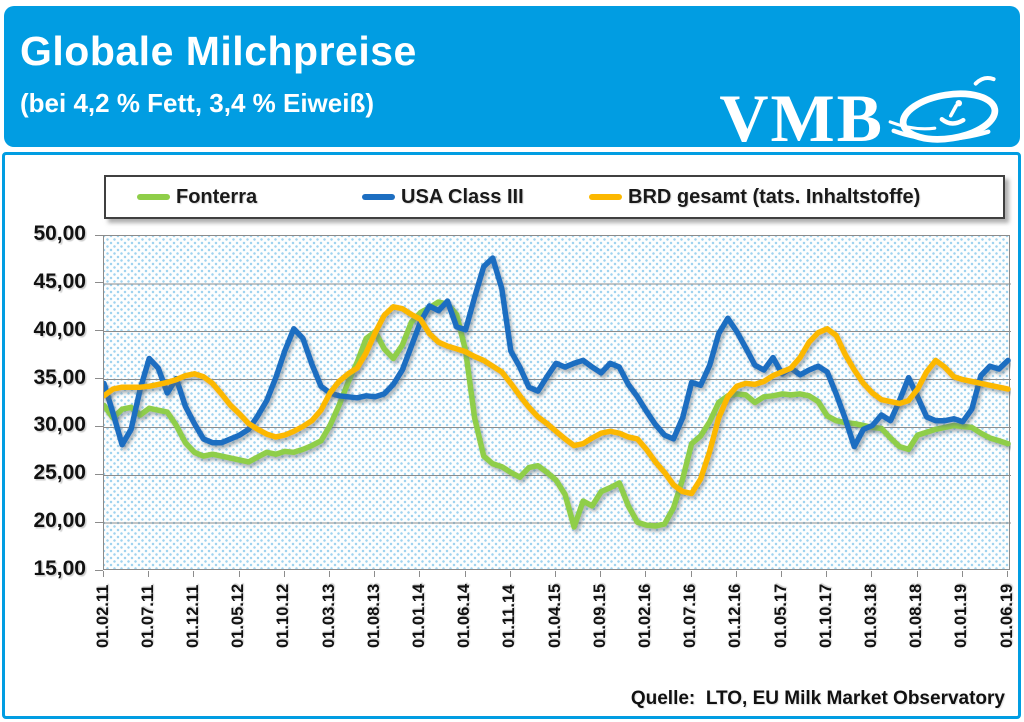 The image size is (1024, 722). Describe the element at coordinates (825, 615) in the screenshot. I see `x-tick-label: 01.10.17` at that location.